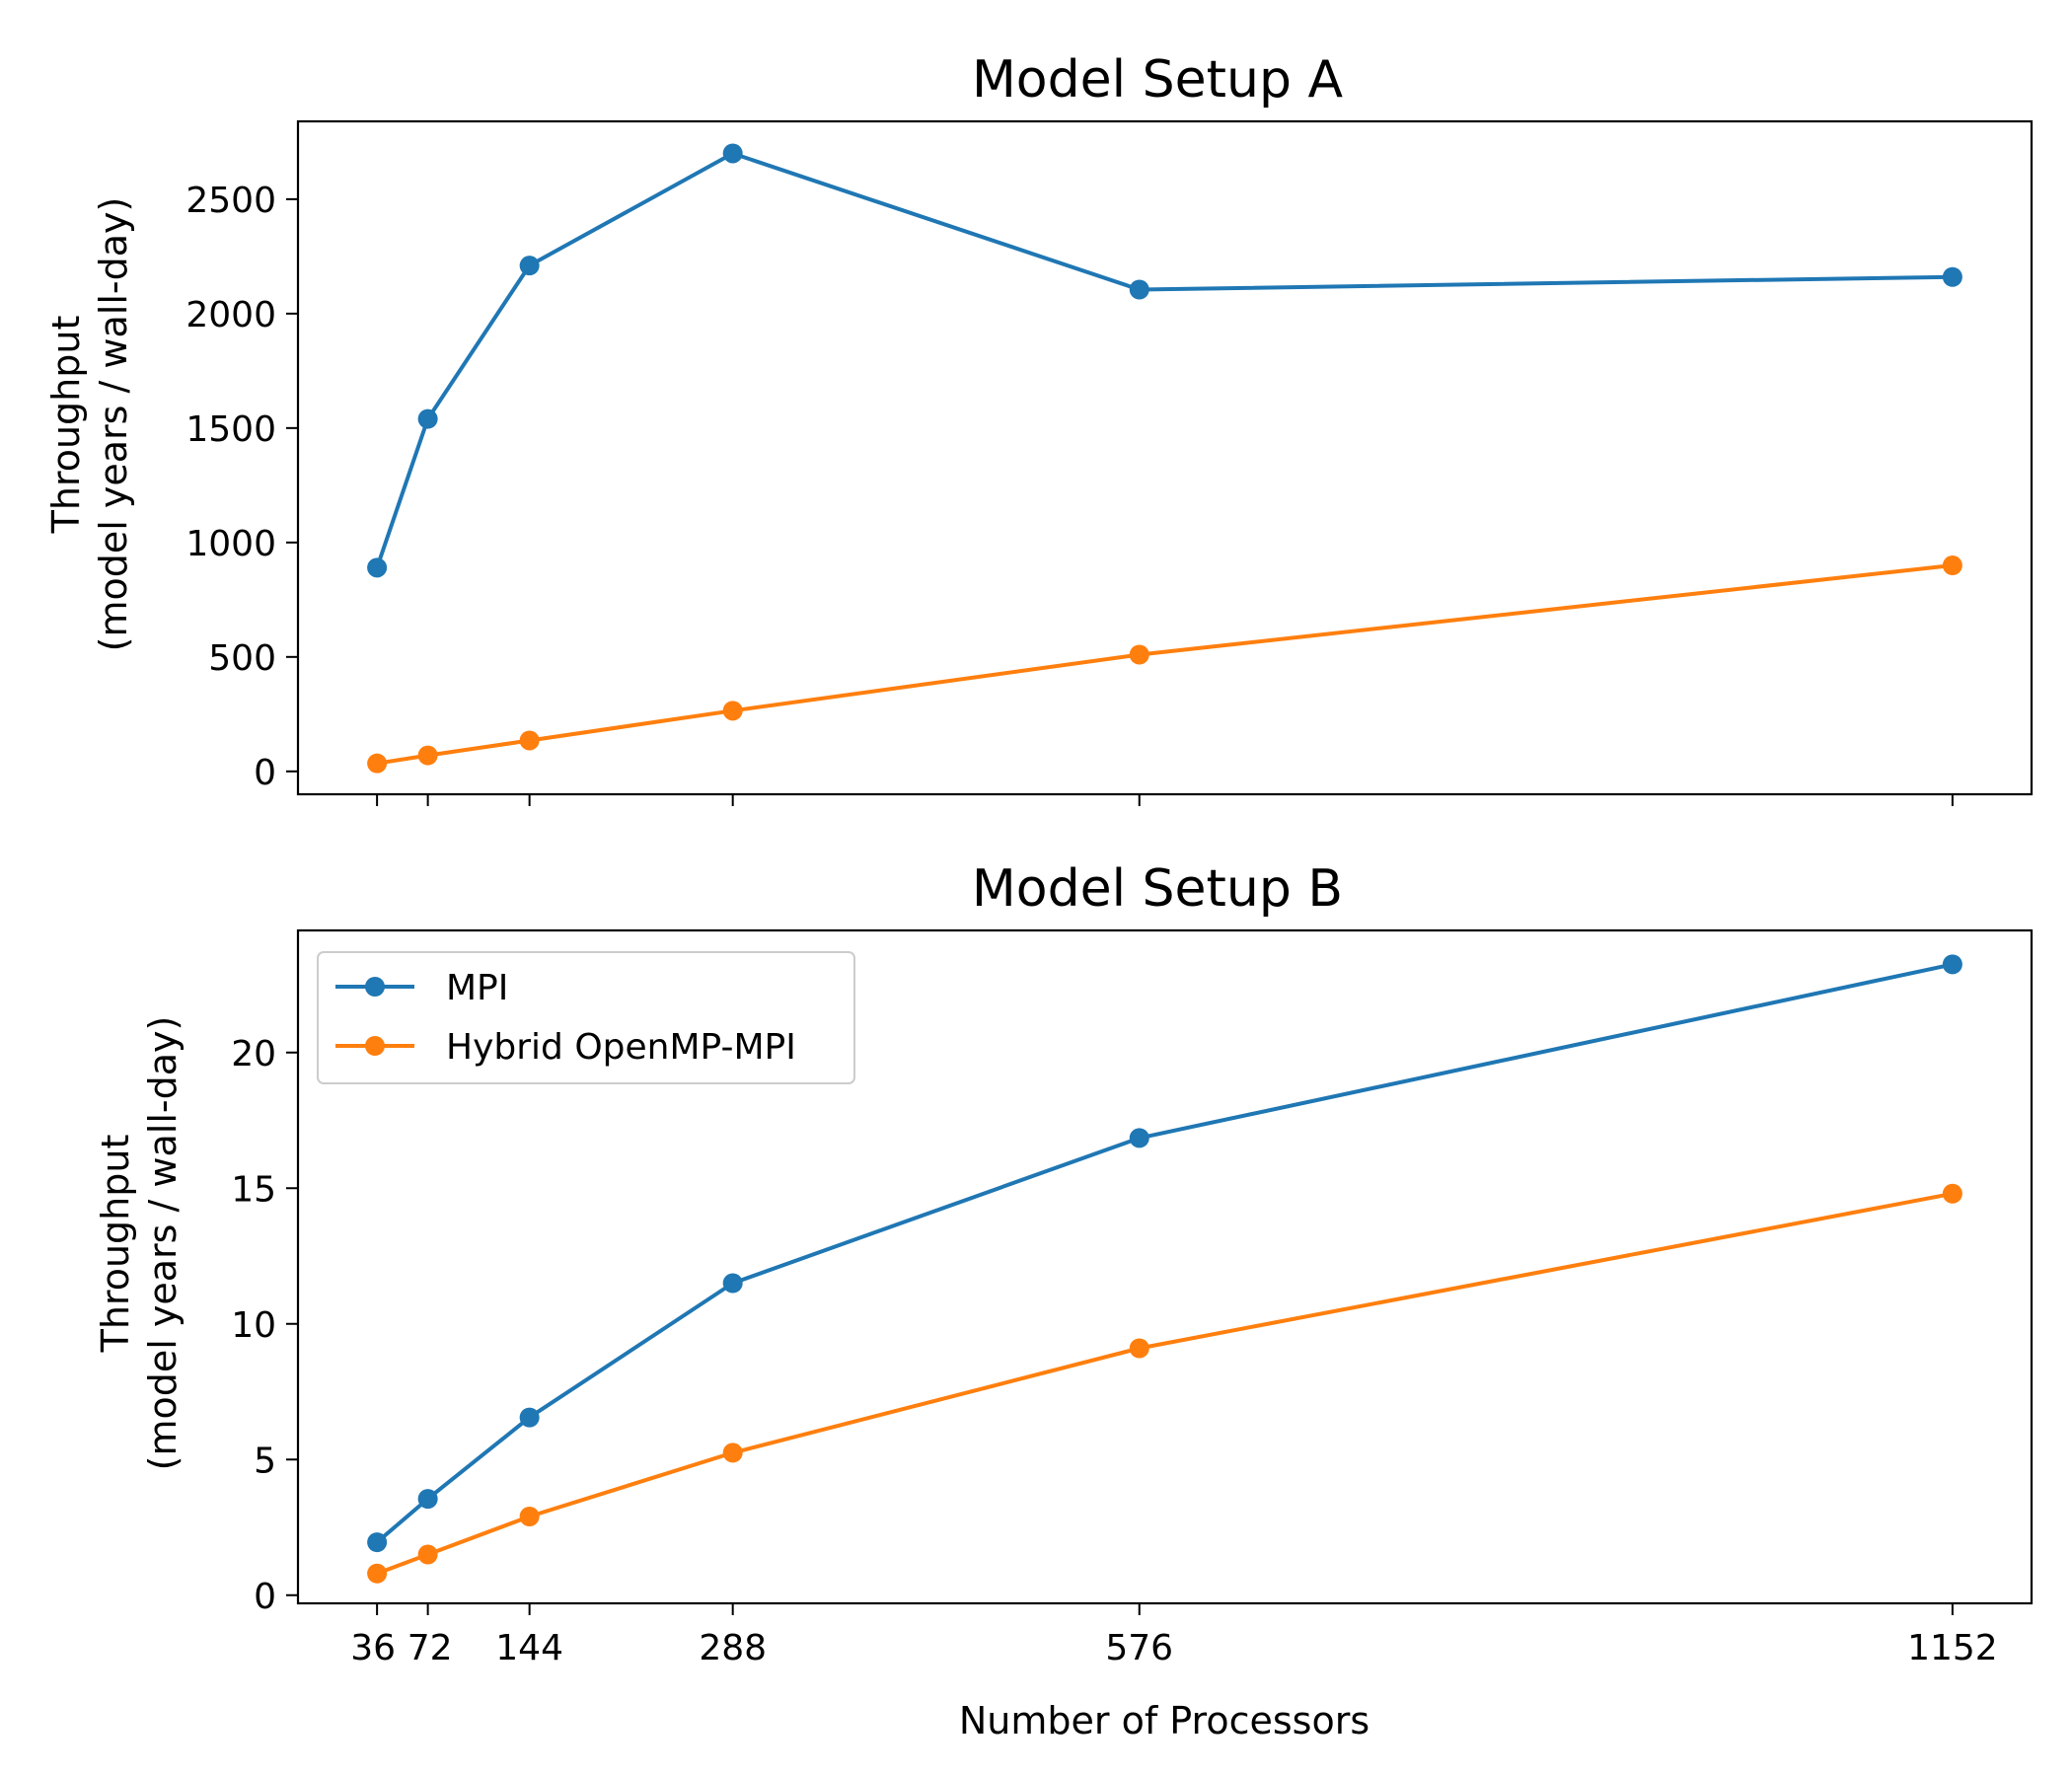 The height and width of the screenshot is (1776, 2072). What do you see at coordinates (230, 429) in the screenshot?
I see `y-tick-label: 1500` at bounding box center [230, 429].